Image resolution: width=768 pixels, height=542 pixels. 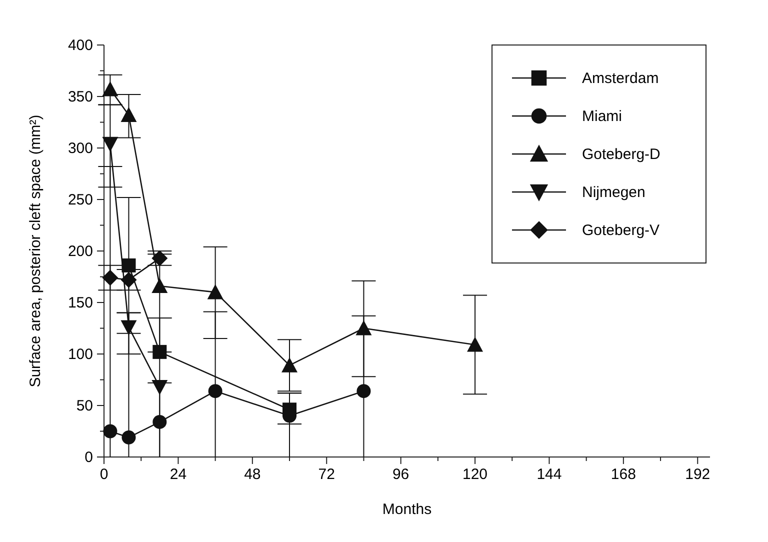 I want to click on x-tick-label: 24, so click(x=178, y=474).